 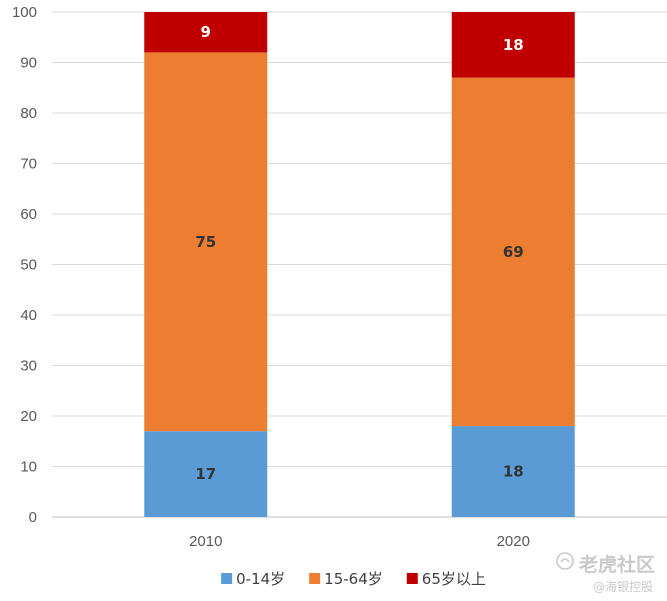 What do you see at coordinates (205, 541) in the screenshot?
I see `x-tick-label: 2010` at bounding box center [205, 541].